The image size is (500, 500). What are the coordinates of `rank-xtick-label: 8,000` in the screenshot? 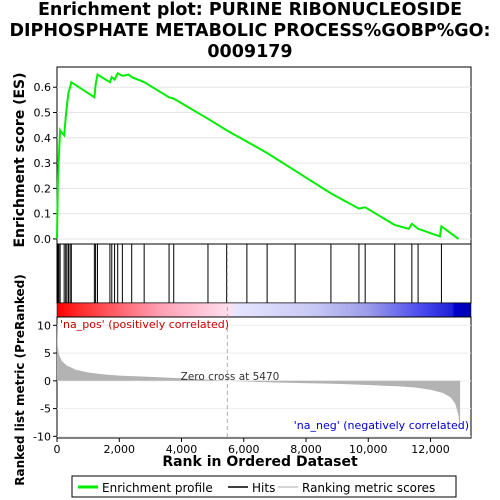 It's located at (306, 449).